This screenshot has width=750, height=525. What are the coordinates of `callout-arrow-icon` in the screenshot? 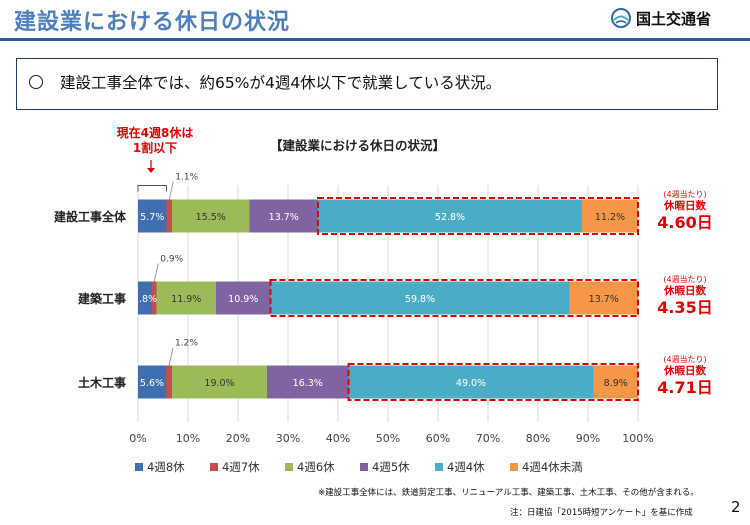 It's located at (151, 166).